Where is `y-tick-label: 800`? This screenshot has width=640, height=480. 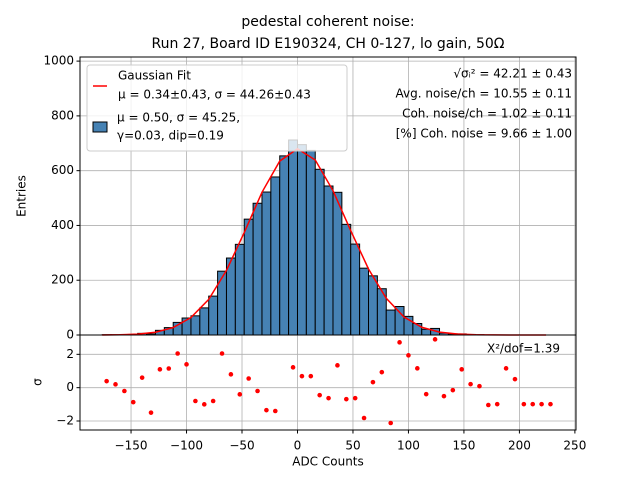
y-tick-label: 800 is located at coordinates (62, 115).